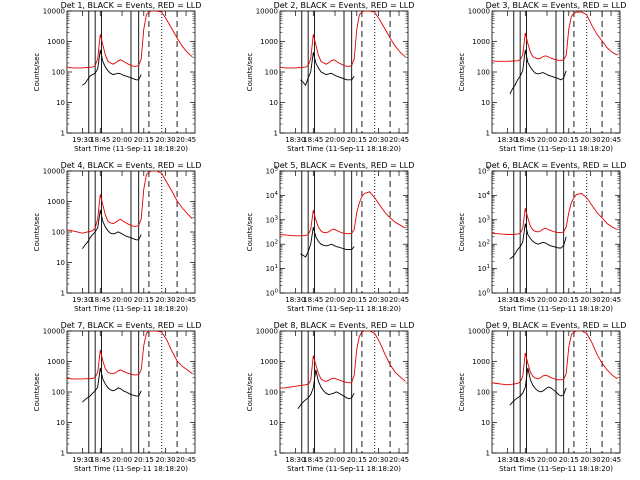 The width and height of the screenshot is (640, 480). I want to click on chart-title: Det 5, BLACK = Events, RED = LLD, so click(344, 165).